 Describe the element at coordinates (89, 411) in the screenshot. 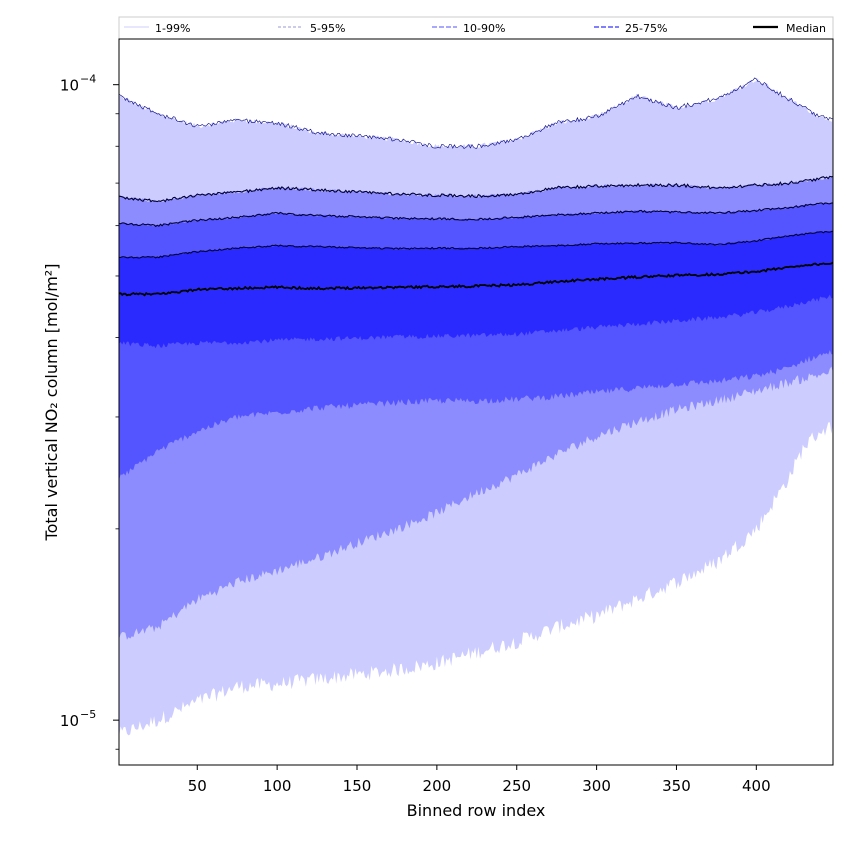

I see `y-axis: 10−510−4` at that location.